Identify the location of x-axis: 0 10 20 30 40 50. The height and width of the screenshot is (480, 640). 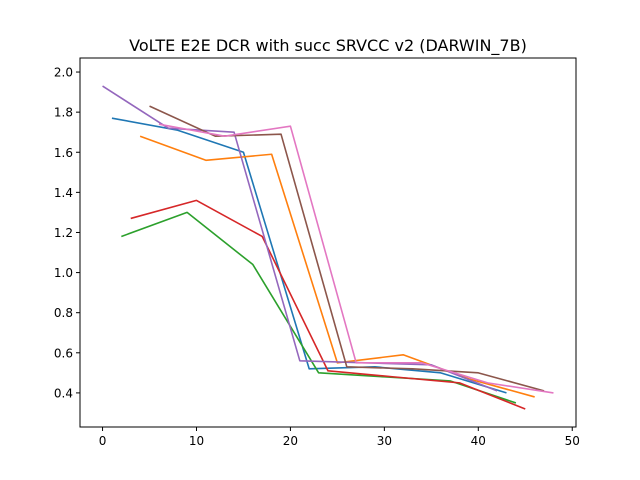
(339, 437).